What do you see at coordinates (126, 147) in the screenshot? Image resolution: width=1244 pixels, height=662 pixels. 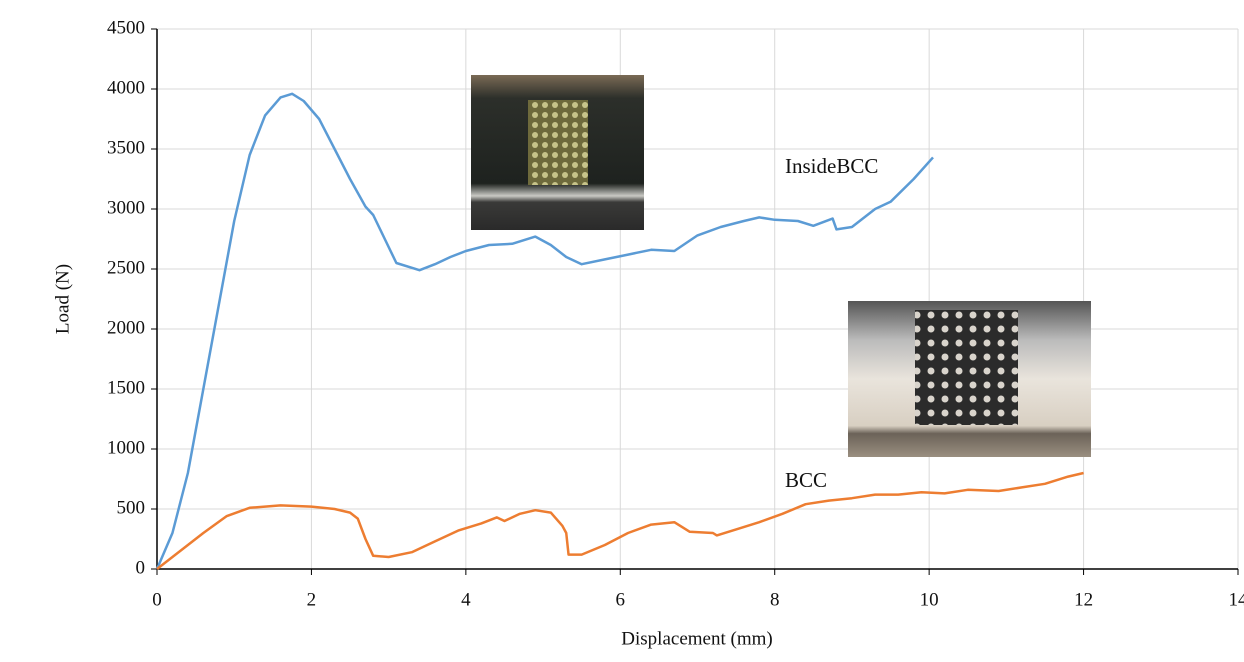 I see `y-tick-label: 3500` at bounding box center [126, 147].